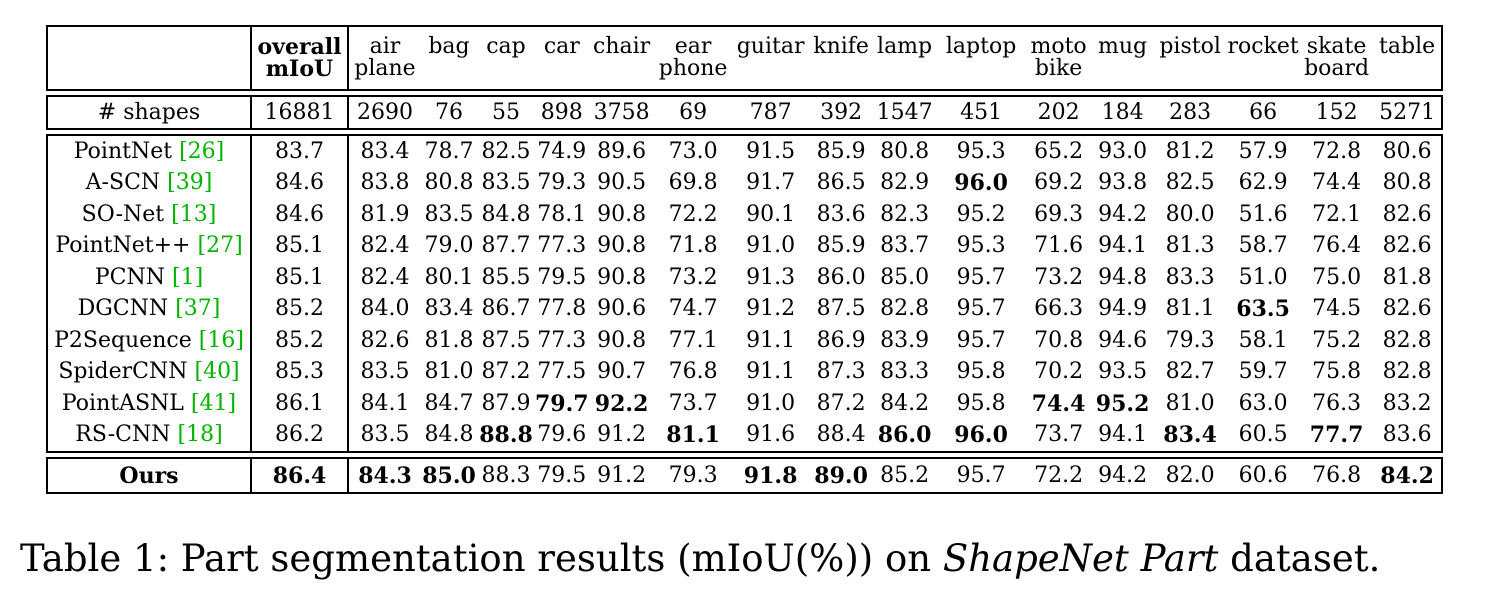  What do you see at coordinates (202, 151) in the screenshot?
I see `citation-link: [26]` at bounding box center [202, 151].